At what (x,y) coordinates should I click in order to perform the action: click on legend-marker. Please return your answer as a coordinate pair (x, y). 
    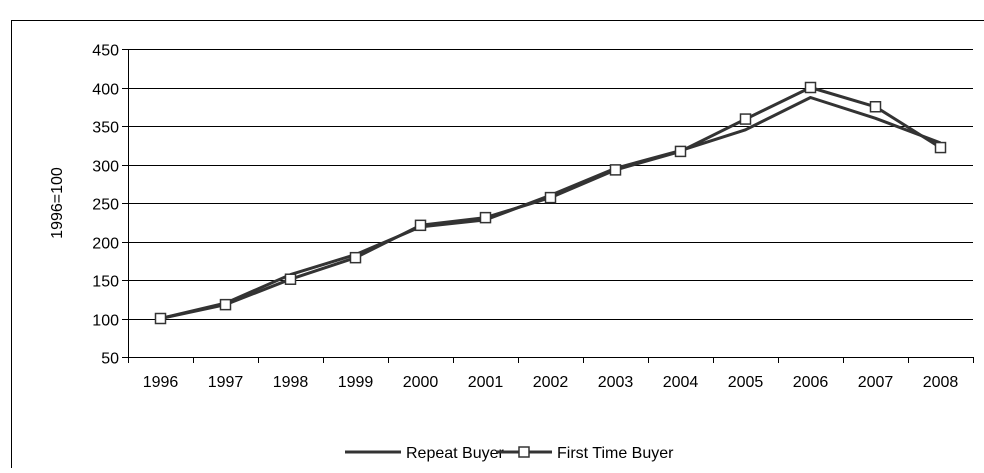
    Looking at the image, I should click on (524, 452).